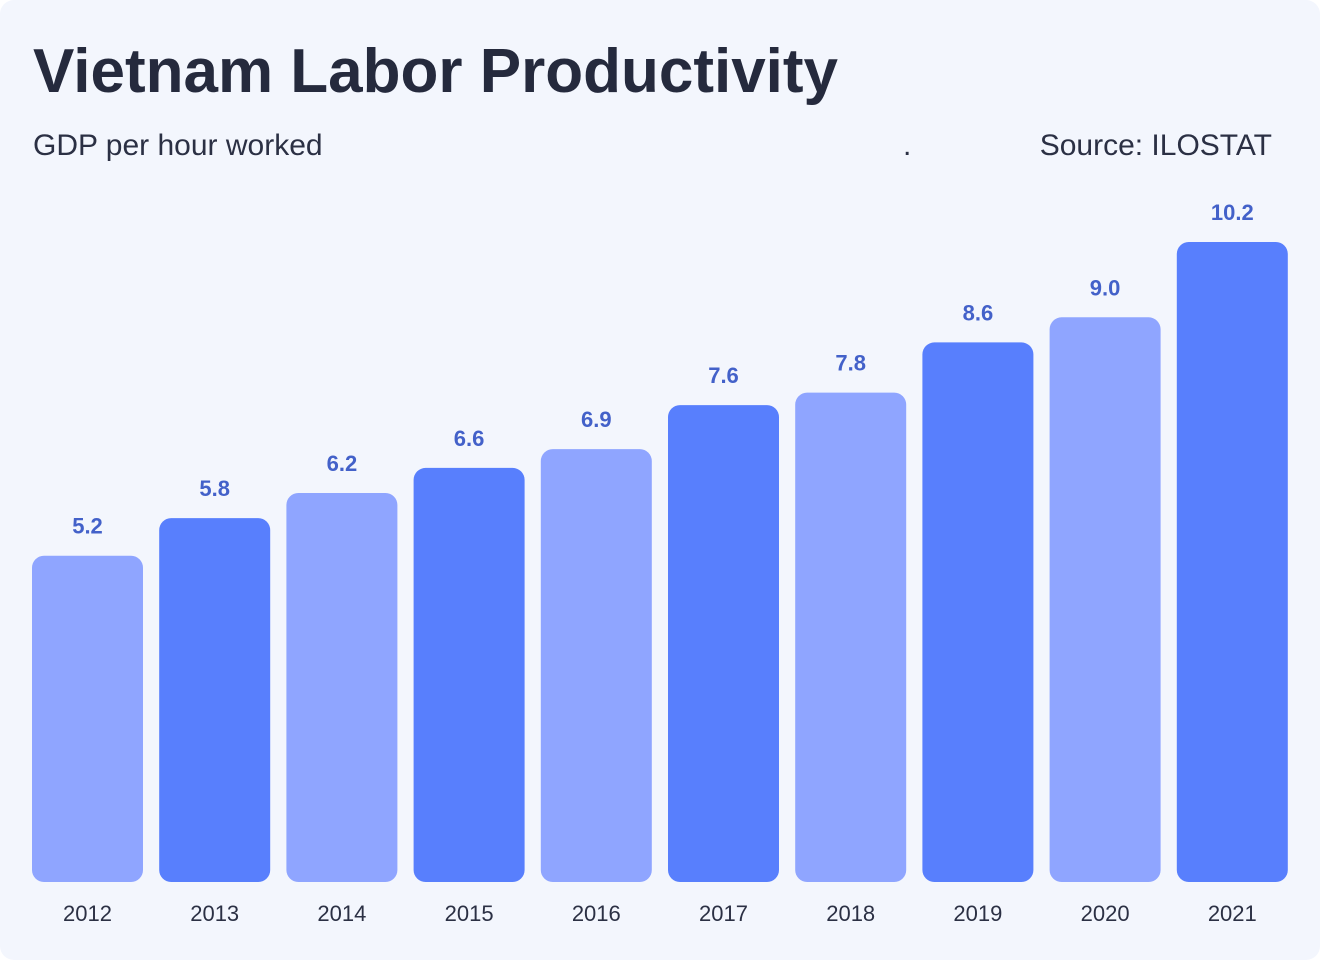 This screenshot has height=960, width=1320. Describe the element at coordinates (1105, 913) in the screenshot. I see `x-tick-label-2020: 2020` at that location.